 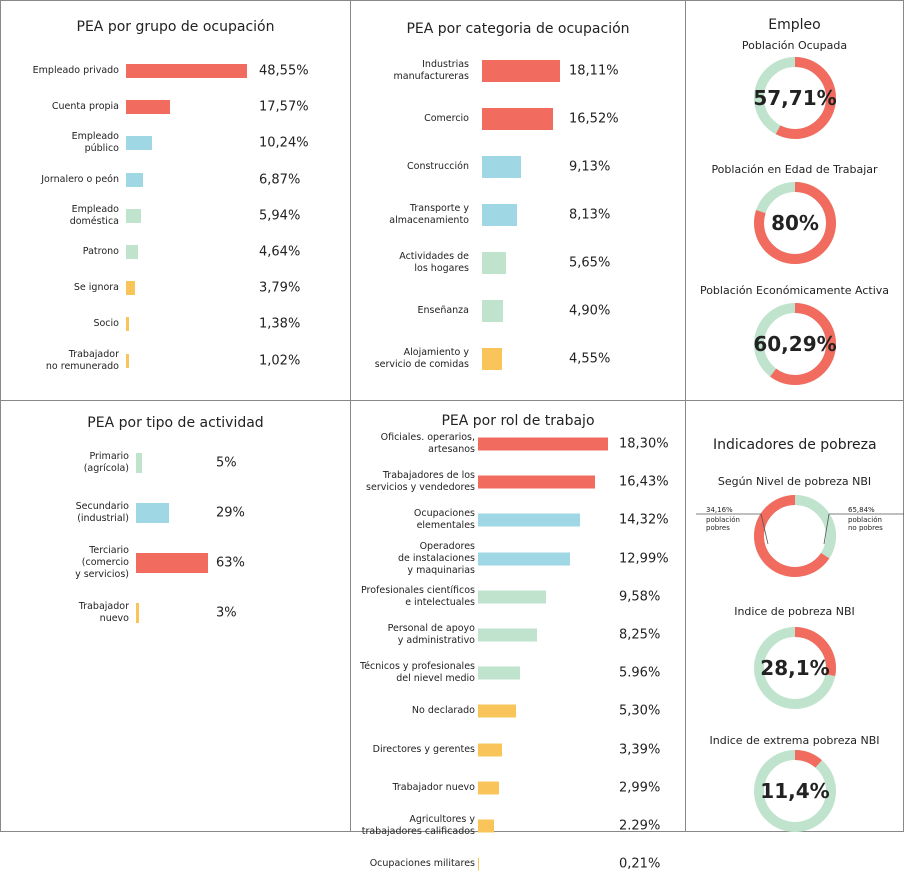 I want to click on category-label: Terciario (comercio y servicios), so click(x=102, y=562).